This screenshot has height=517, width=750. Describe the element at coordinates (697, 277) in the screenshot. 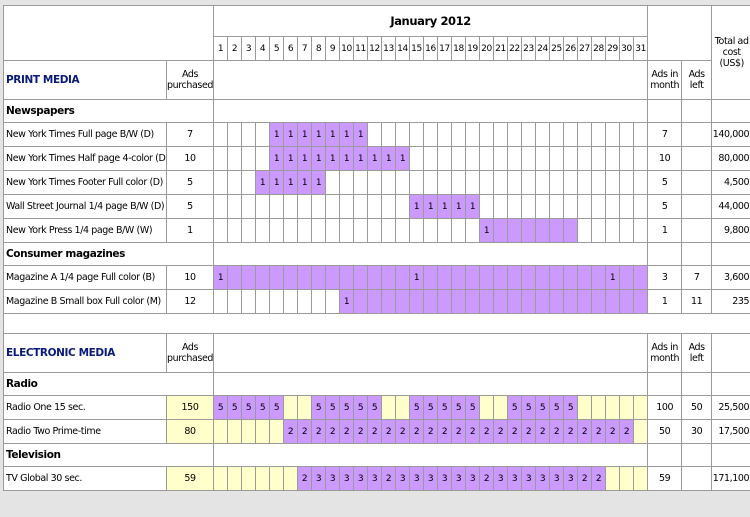

I see `ads-left: 7` at that location.